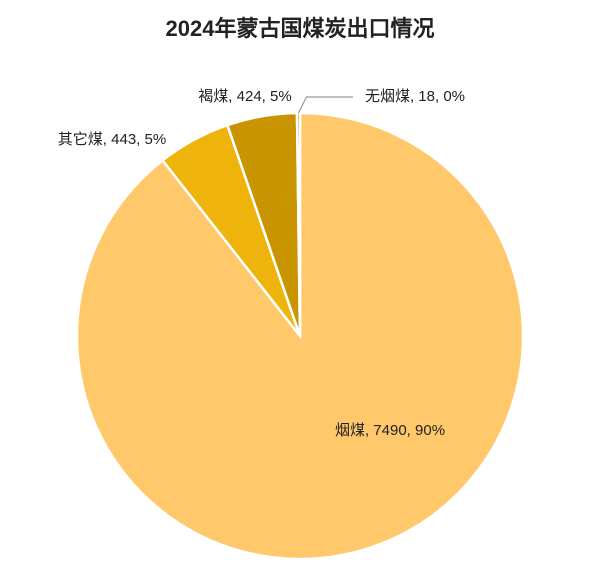  I want to click on data-label: 烟煤, 7490, 90%, so click(390, 430).